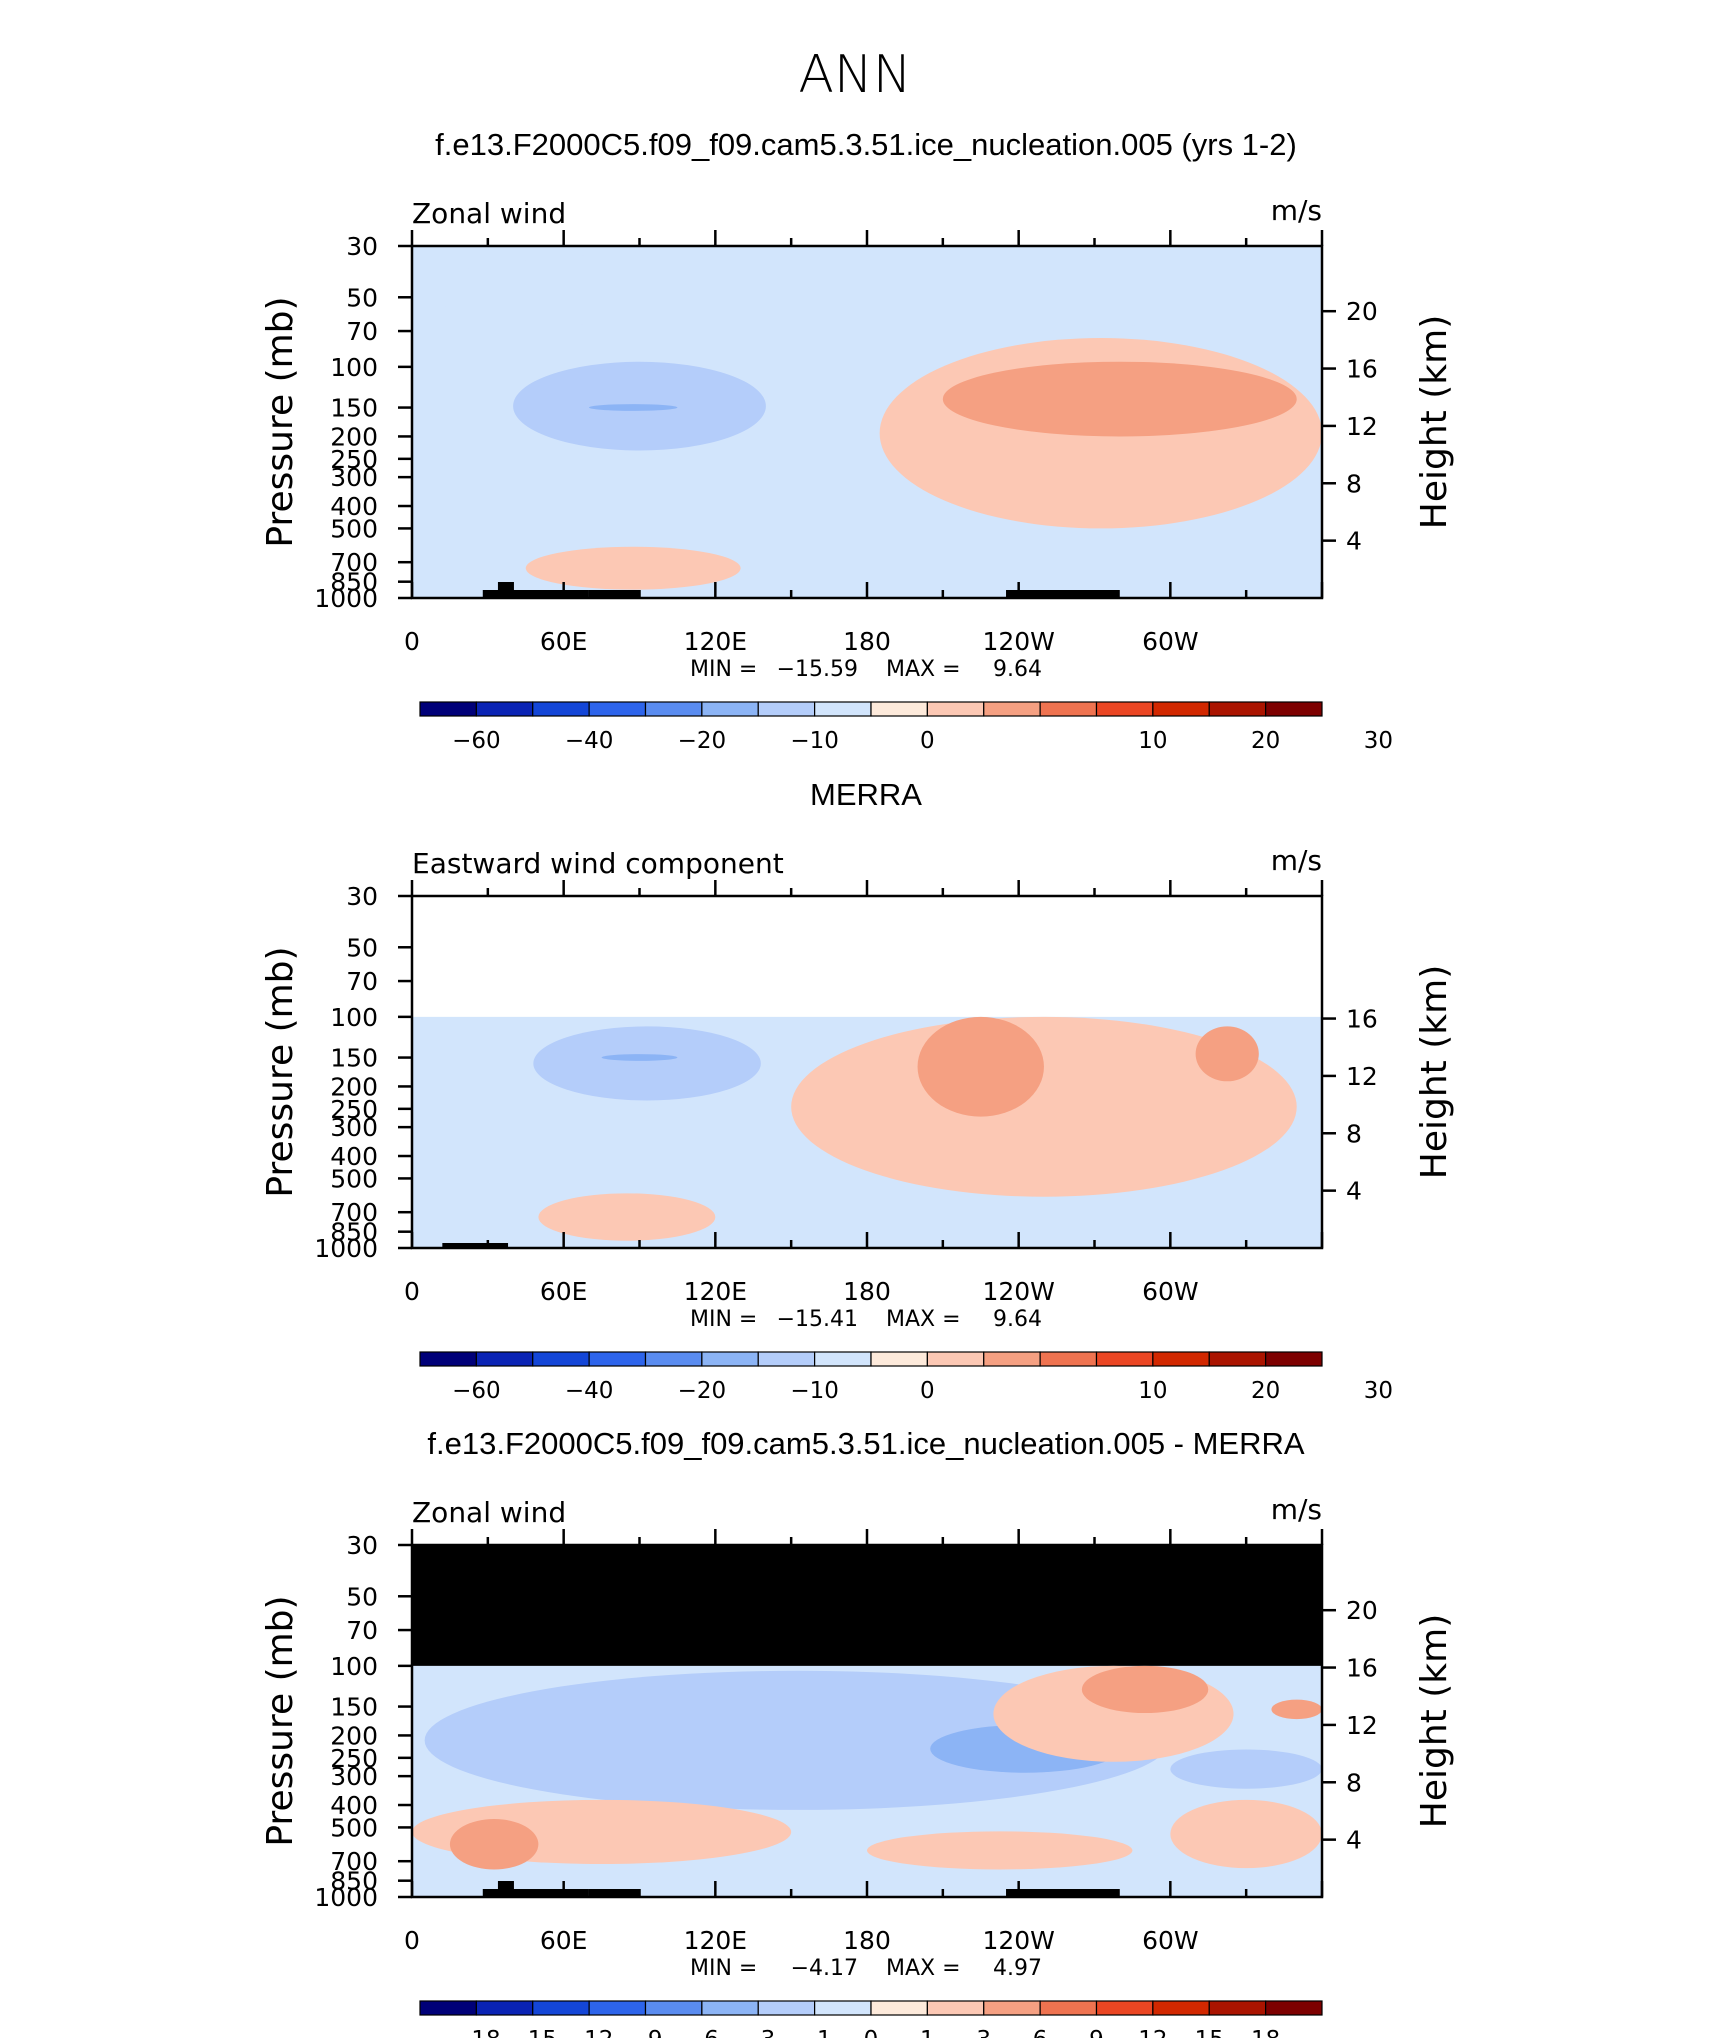 The width and height of the screenshot is (1710, 2038). I want to click on y-right-tick-label: 20, so click(1362, 1610).